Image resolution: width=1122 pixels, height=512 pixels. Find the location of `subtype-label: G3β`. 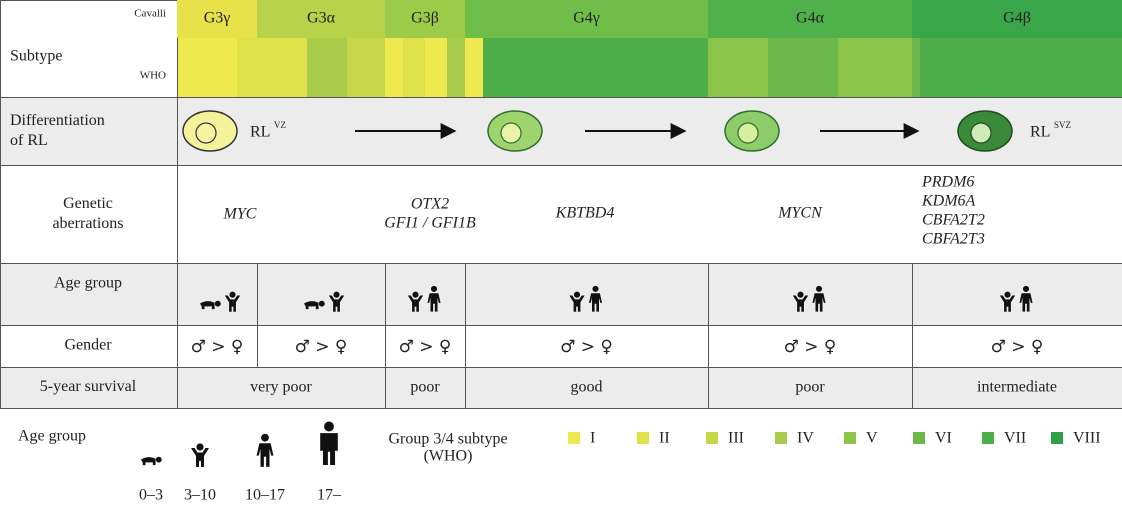

subtype-label: G3β is located at coordinates (425, 18).